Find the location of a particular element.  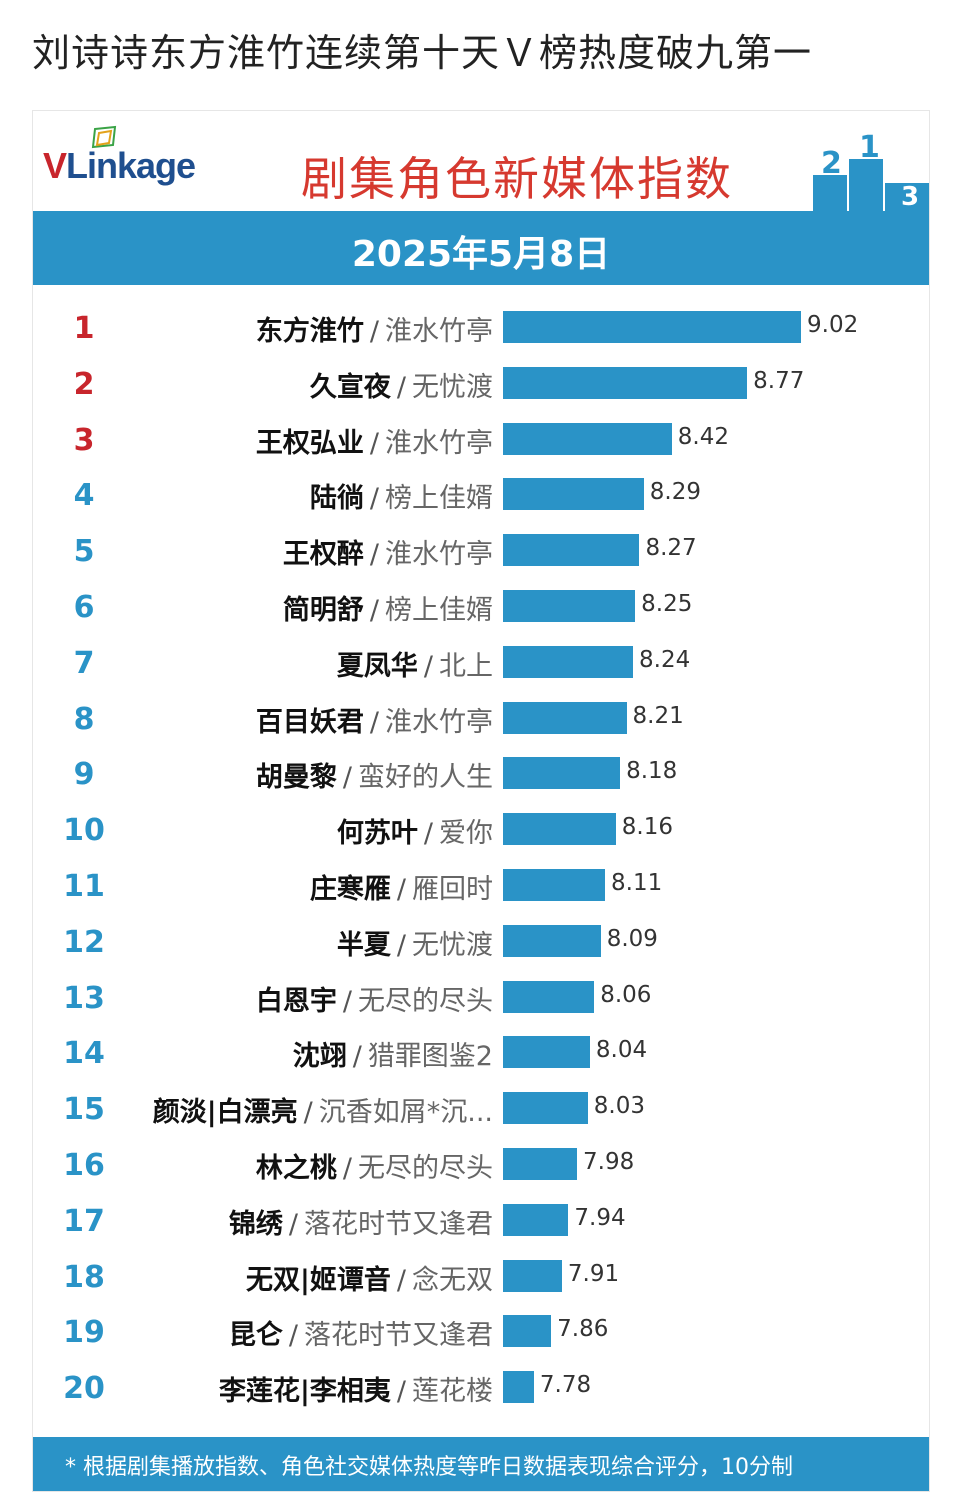

bar-value-label: 8.27 is located at coordinates (671, 548).